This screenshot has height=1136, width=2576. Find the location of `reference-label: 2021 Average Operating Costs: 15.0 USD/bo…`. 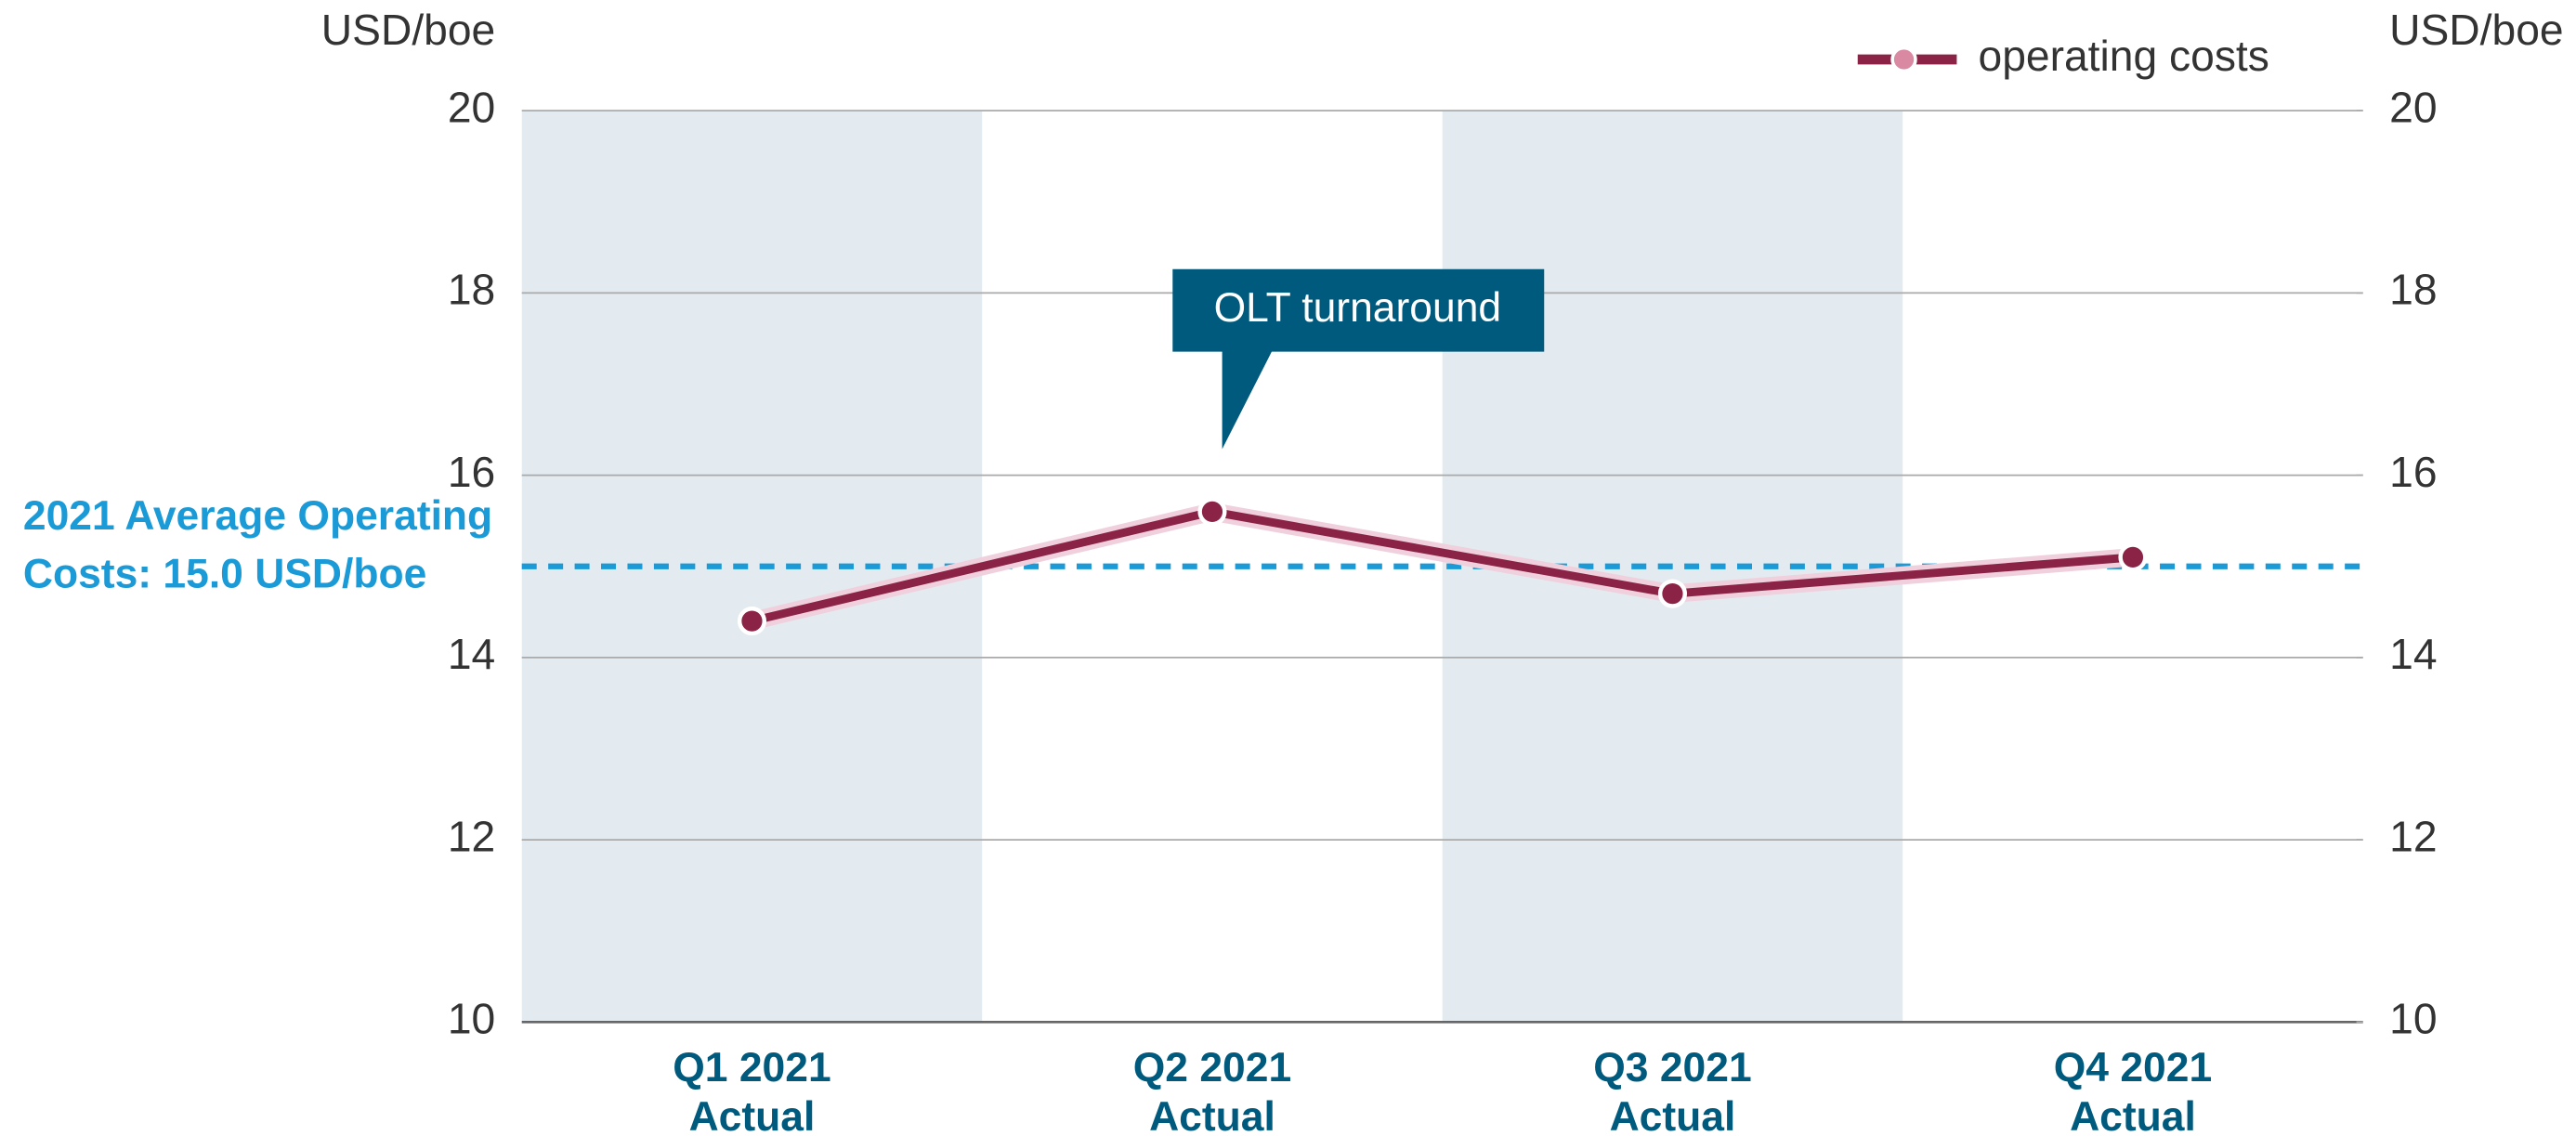

reference-label: 2021 Average Operating Costs: 15.0 USD/bo… is located at coordinates (257, 544).